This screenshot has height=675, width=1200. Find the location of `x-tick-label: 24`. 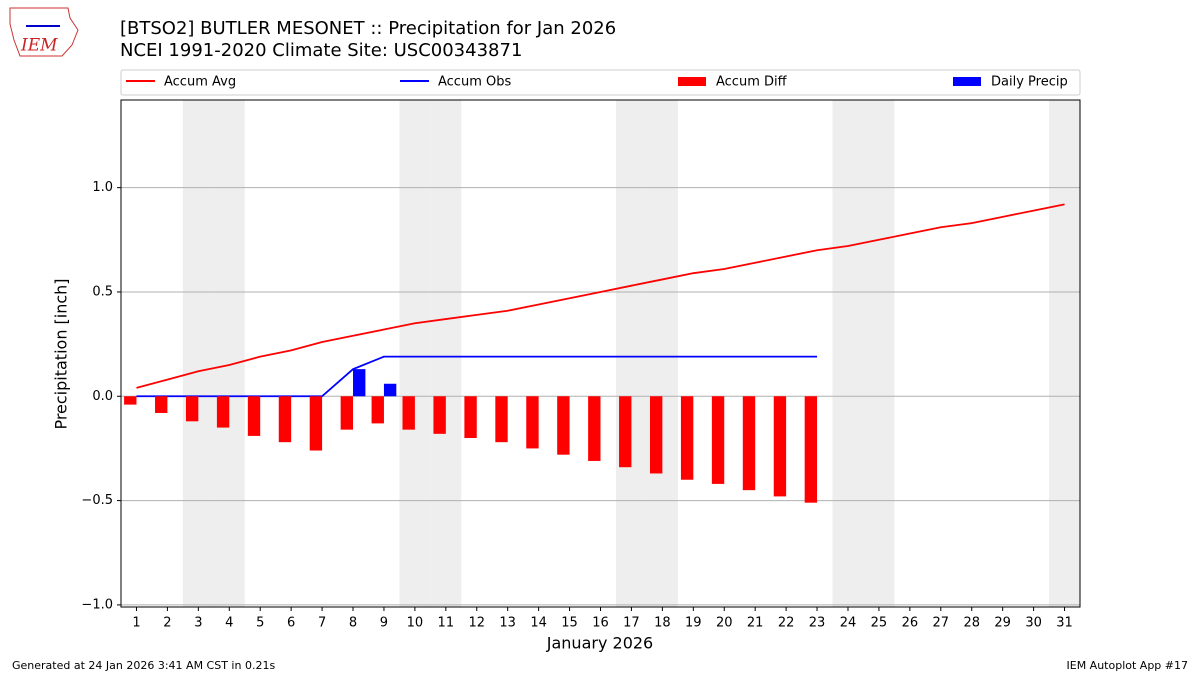

x-tick-label: 24 is located at coordinates (848, 623).